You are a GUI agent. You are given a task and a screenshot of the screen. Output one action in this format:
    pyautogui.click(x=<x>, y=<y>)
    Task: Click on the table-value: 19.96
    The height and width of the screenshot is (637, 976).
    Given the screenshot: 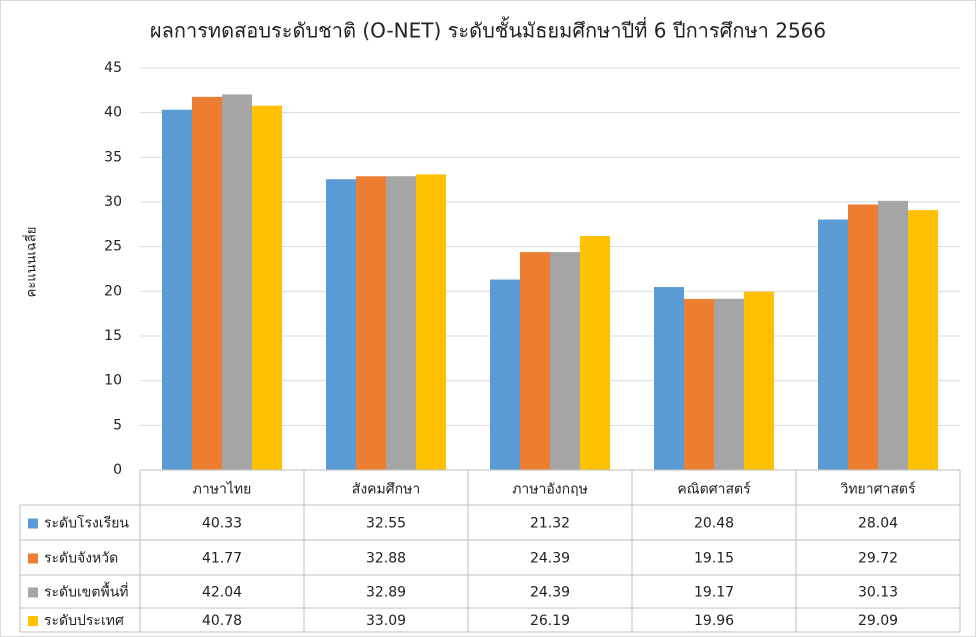 What is the action you would take?
    pyautogui.click(x=714, y=621)
    